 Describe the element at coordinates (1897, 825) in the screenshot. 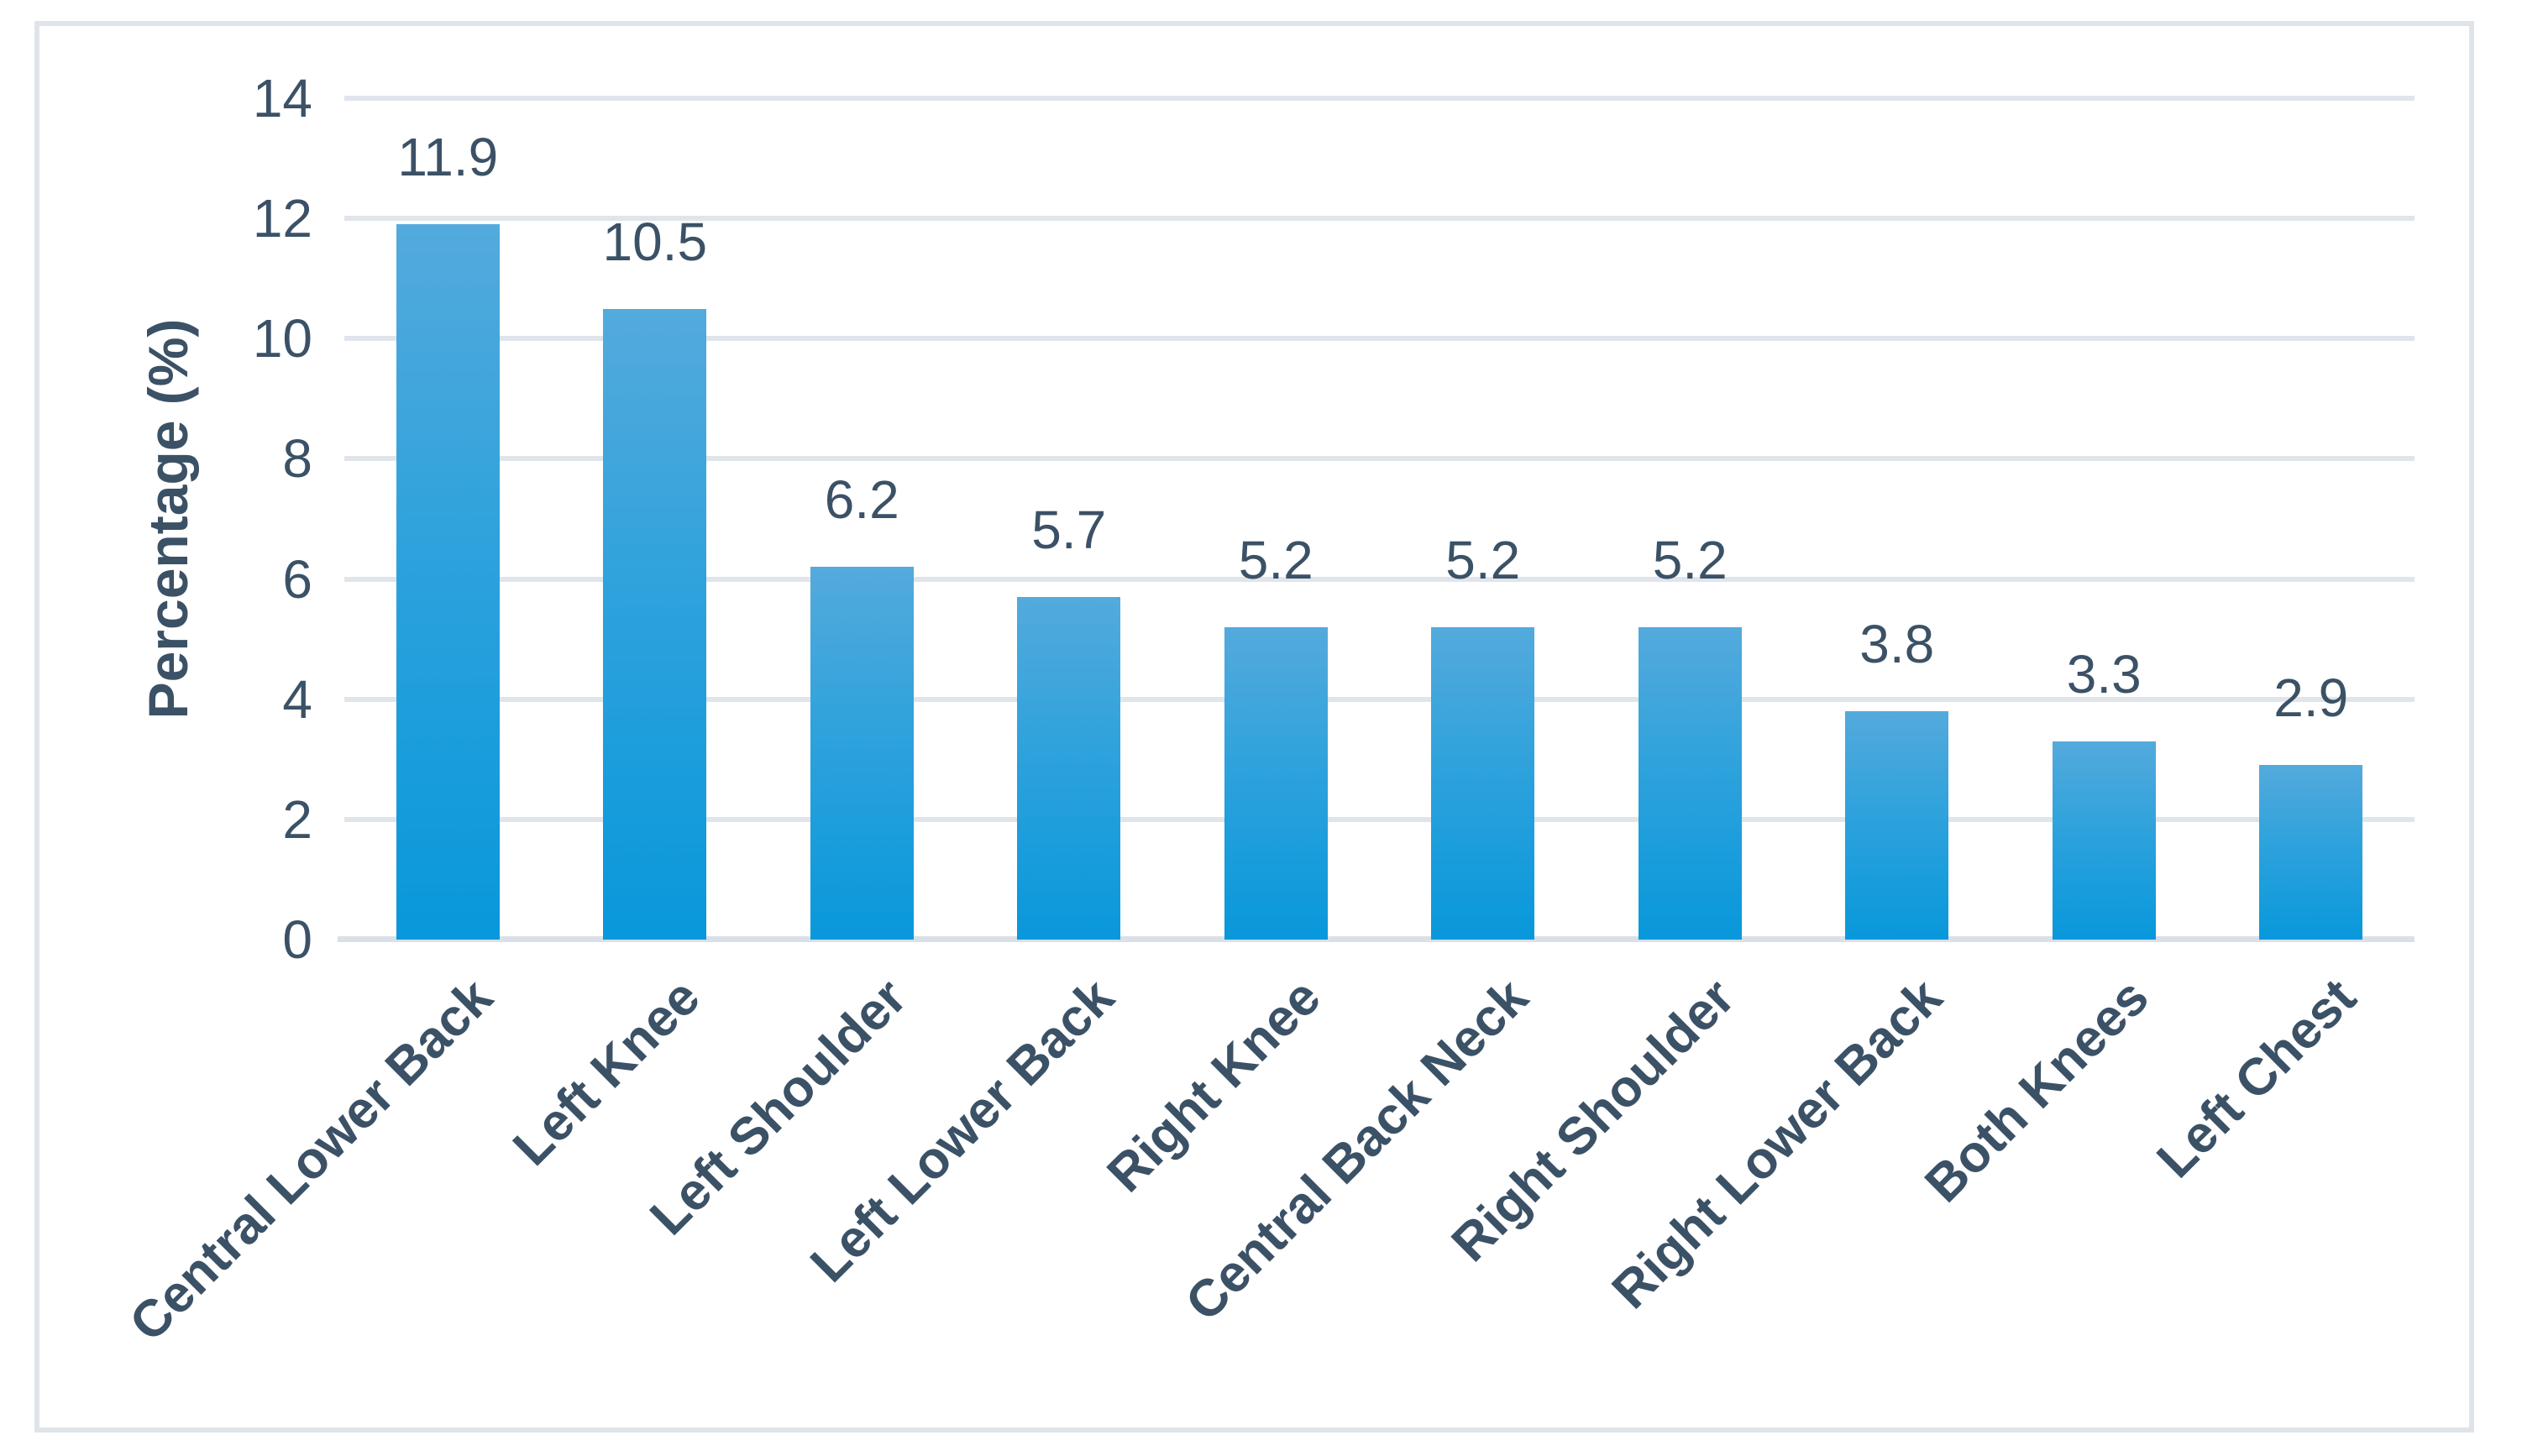

I see `bar-right-lower-back` at that location.